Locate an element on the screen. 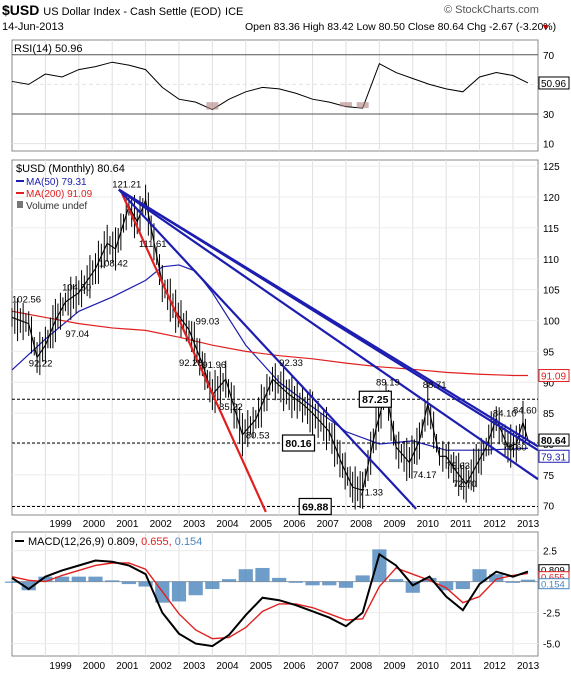 This screenshot has height=676, width=571. macd-value-box is located at coordinates (554, 584).